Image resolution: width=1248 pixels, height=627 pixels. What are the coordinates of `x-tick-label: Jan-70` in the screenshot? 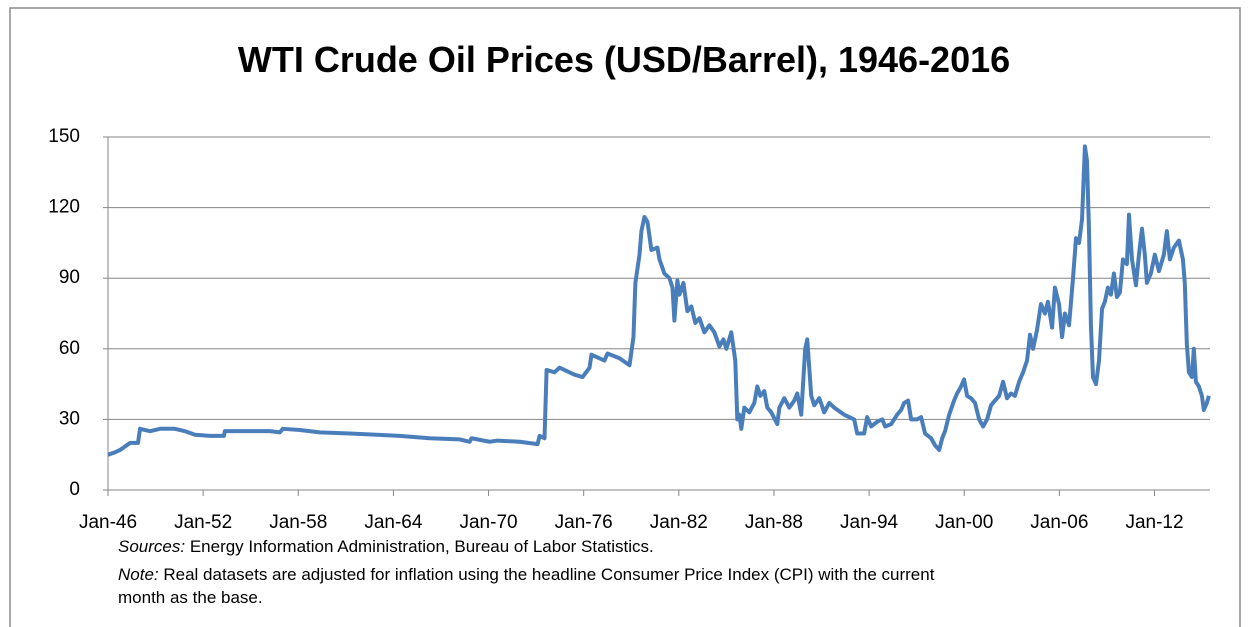 It's located at (488, 522).